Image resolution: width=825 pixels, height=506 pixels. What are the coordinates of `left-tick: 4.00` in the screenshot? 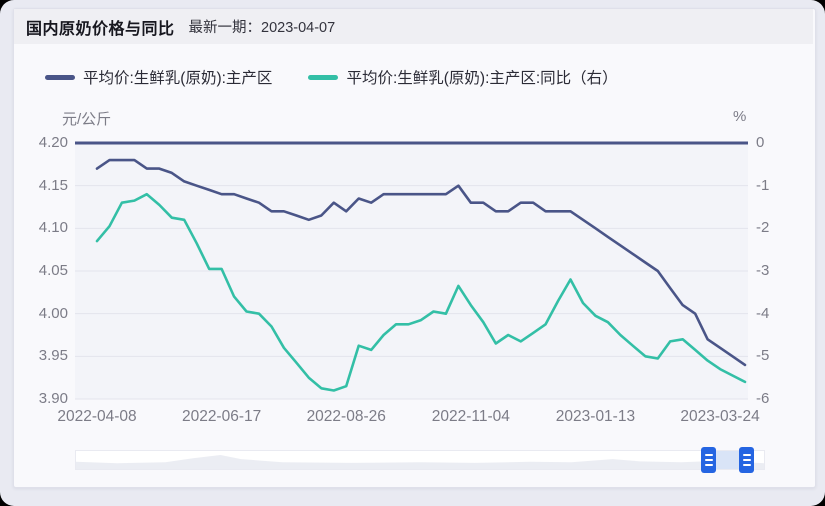 It's located at (53, 313).